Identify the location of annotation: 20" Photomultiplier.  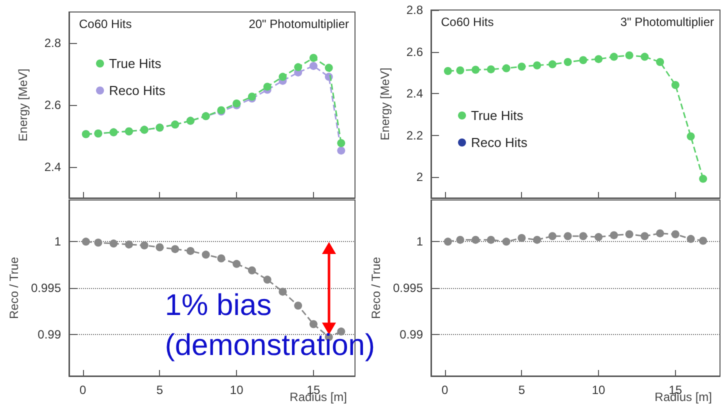
(299, 24).